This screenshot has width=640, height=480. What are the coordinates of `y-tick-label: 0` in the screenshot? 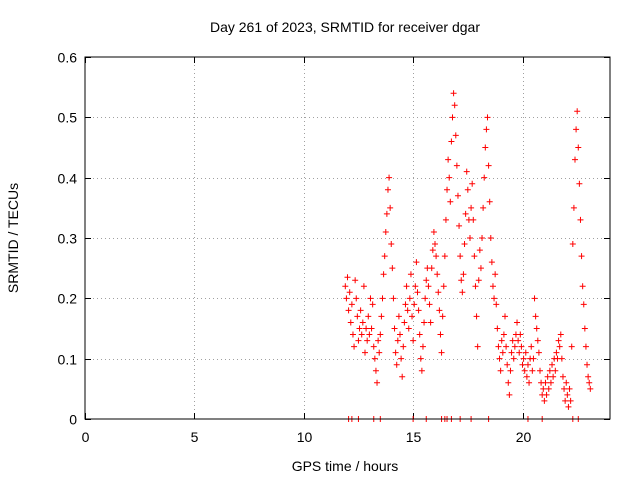 It's located at (73, 420).